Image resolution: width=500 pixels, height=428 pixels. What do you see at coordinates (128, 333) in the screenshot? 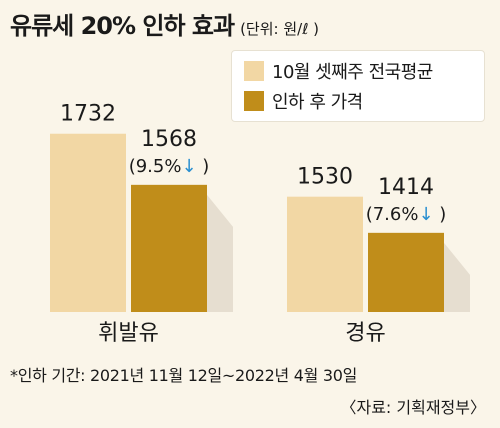
I see `category-label: 휘발유` at bounding box center [128, 333].